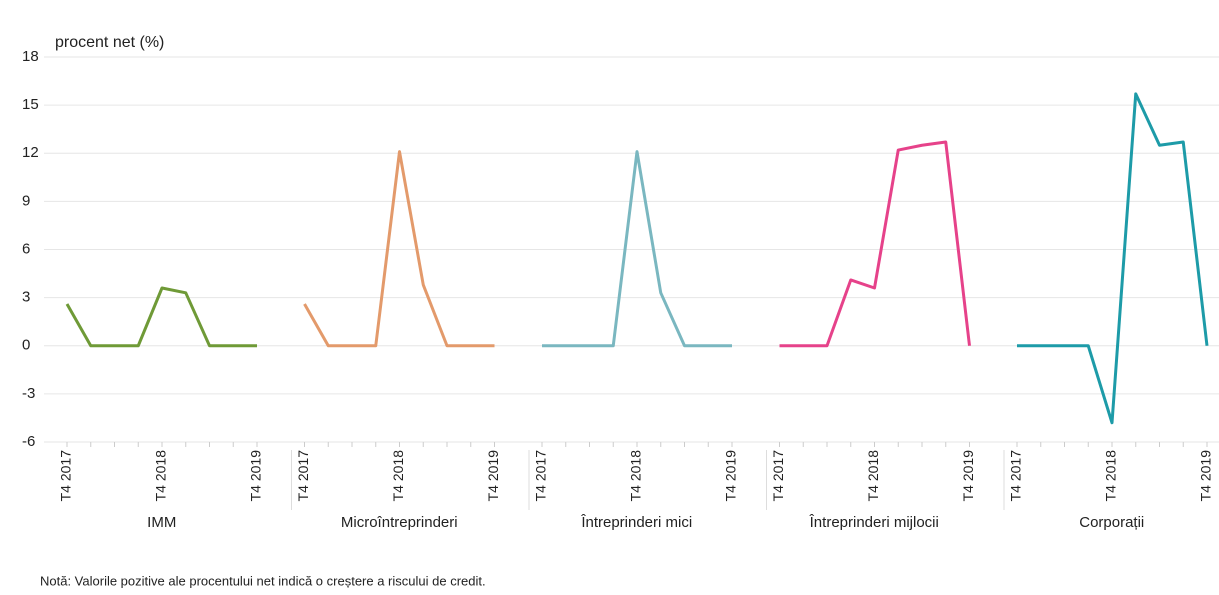 Image resolution: width=1219 pixels, height=595 pixels. What do you see at coordinates (28, 393) in the screenshot?
I see `y-tick-label: -3` at bounding box center [28, 393].